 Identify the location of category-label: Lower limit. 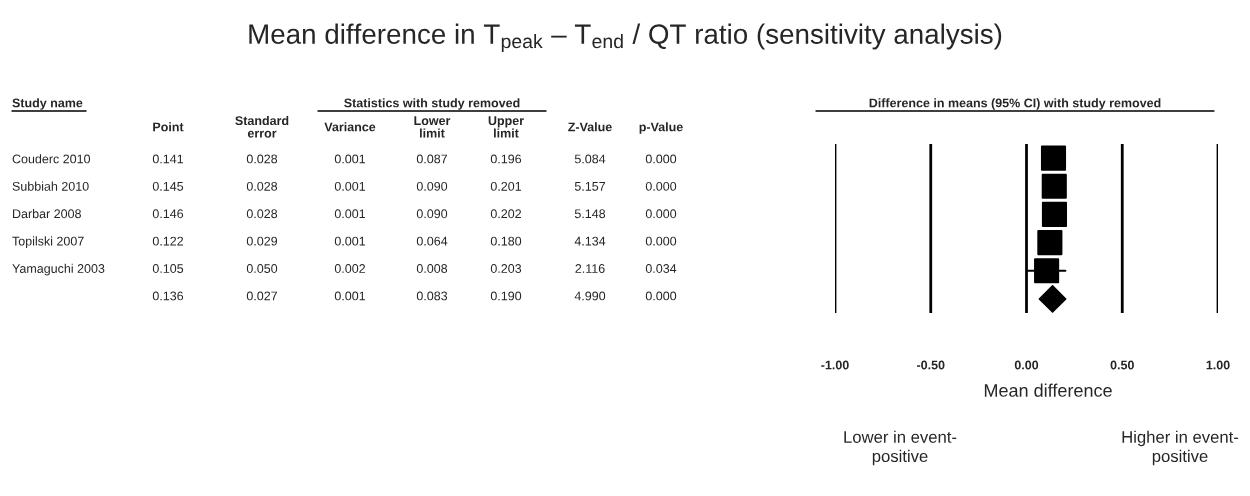
(432, 127).